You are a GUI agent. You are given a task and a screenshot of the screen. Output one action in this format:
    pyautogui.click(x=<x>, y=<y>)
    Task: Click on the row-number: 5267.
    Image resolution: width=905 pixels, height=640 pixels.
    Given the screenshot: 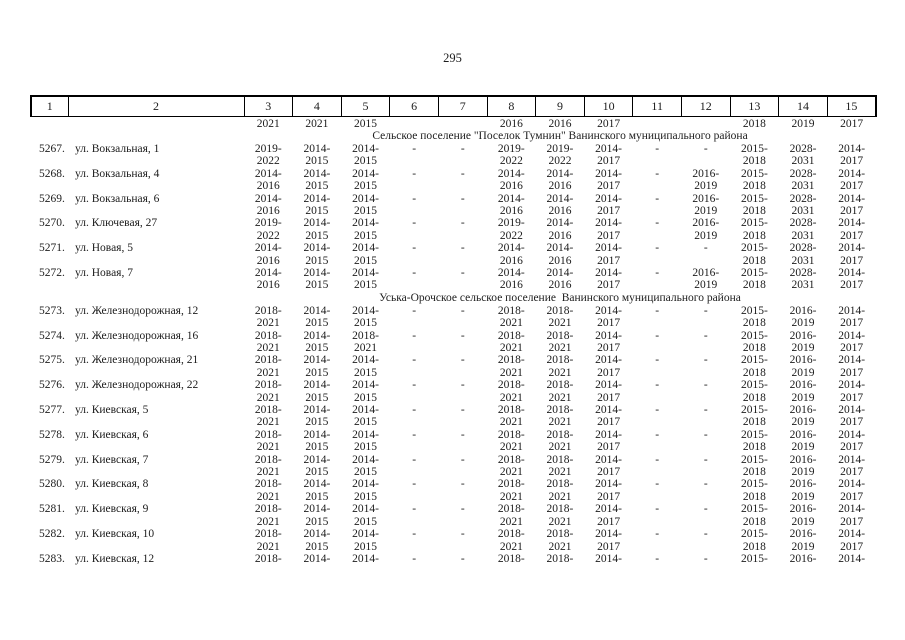 What is the action you would take?
    pyautogui.click(x=52, y=148)
    